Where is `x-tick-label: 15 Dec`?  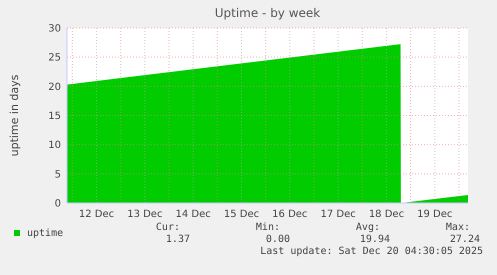 x-tick-label: 15 Dec is located at coordinates (242, 214).